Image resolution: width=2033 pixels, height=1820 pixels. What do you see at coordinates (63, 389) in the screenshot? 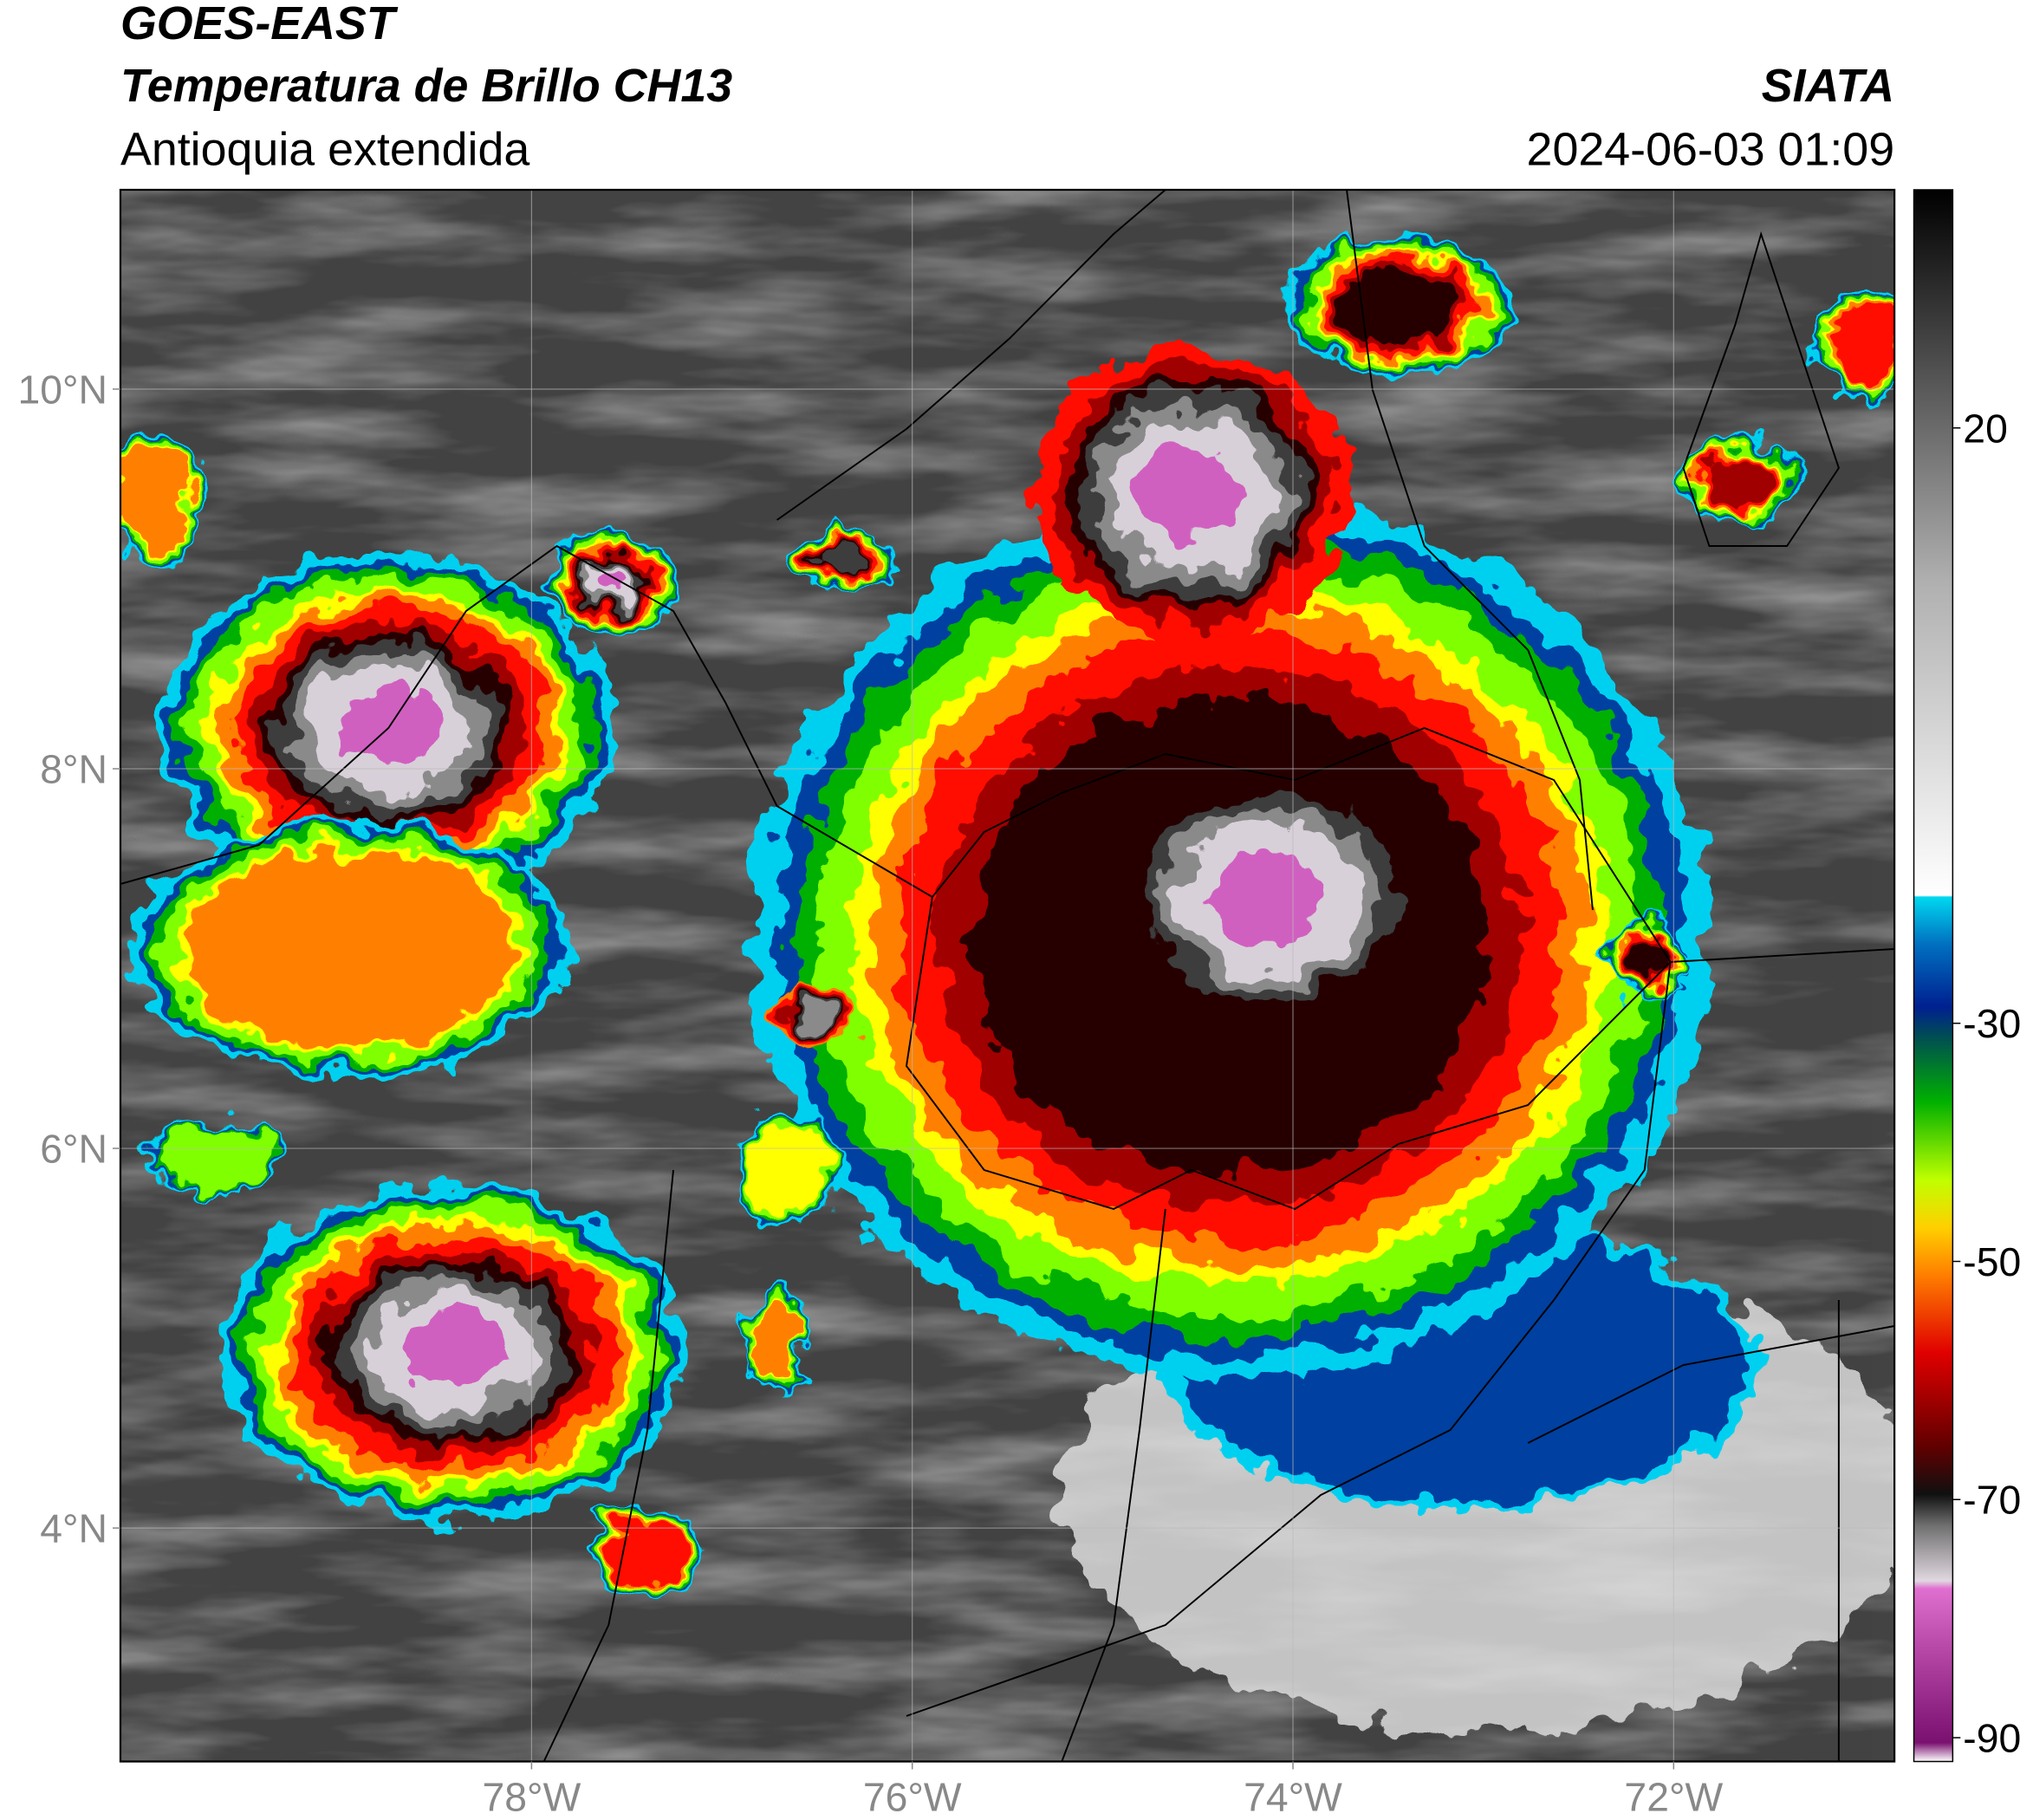
I see `y-tick-label: 10°N` at bounding box center [63, 389].